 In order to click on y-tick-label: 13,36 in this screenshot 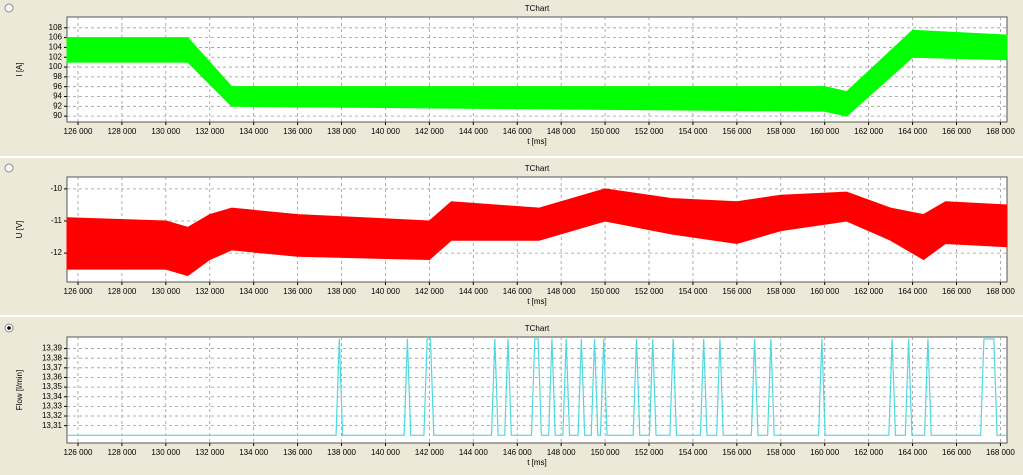, I will do `click(52, 377)`.